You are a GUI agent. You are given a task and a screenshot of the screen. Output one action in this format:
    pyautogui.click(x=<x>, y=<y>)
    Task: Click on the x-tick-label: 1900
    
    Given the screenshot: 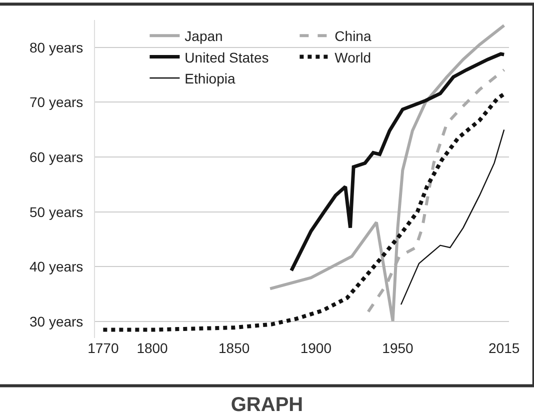 What is the action you would take?
    pyautogui.click(x=316, y=348)
    